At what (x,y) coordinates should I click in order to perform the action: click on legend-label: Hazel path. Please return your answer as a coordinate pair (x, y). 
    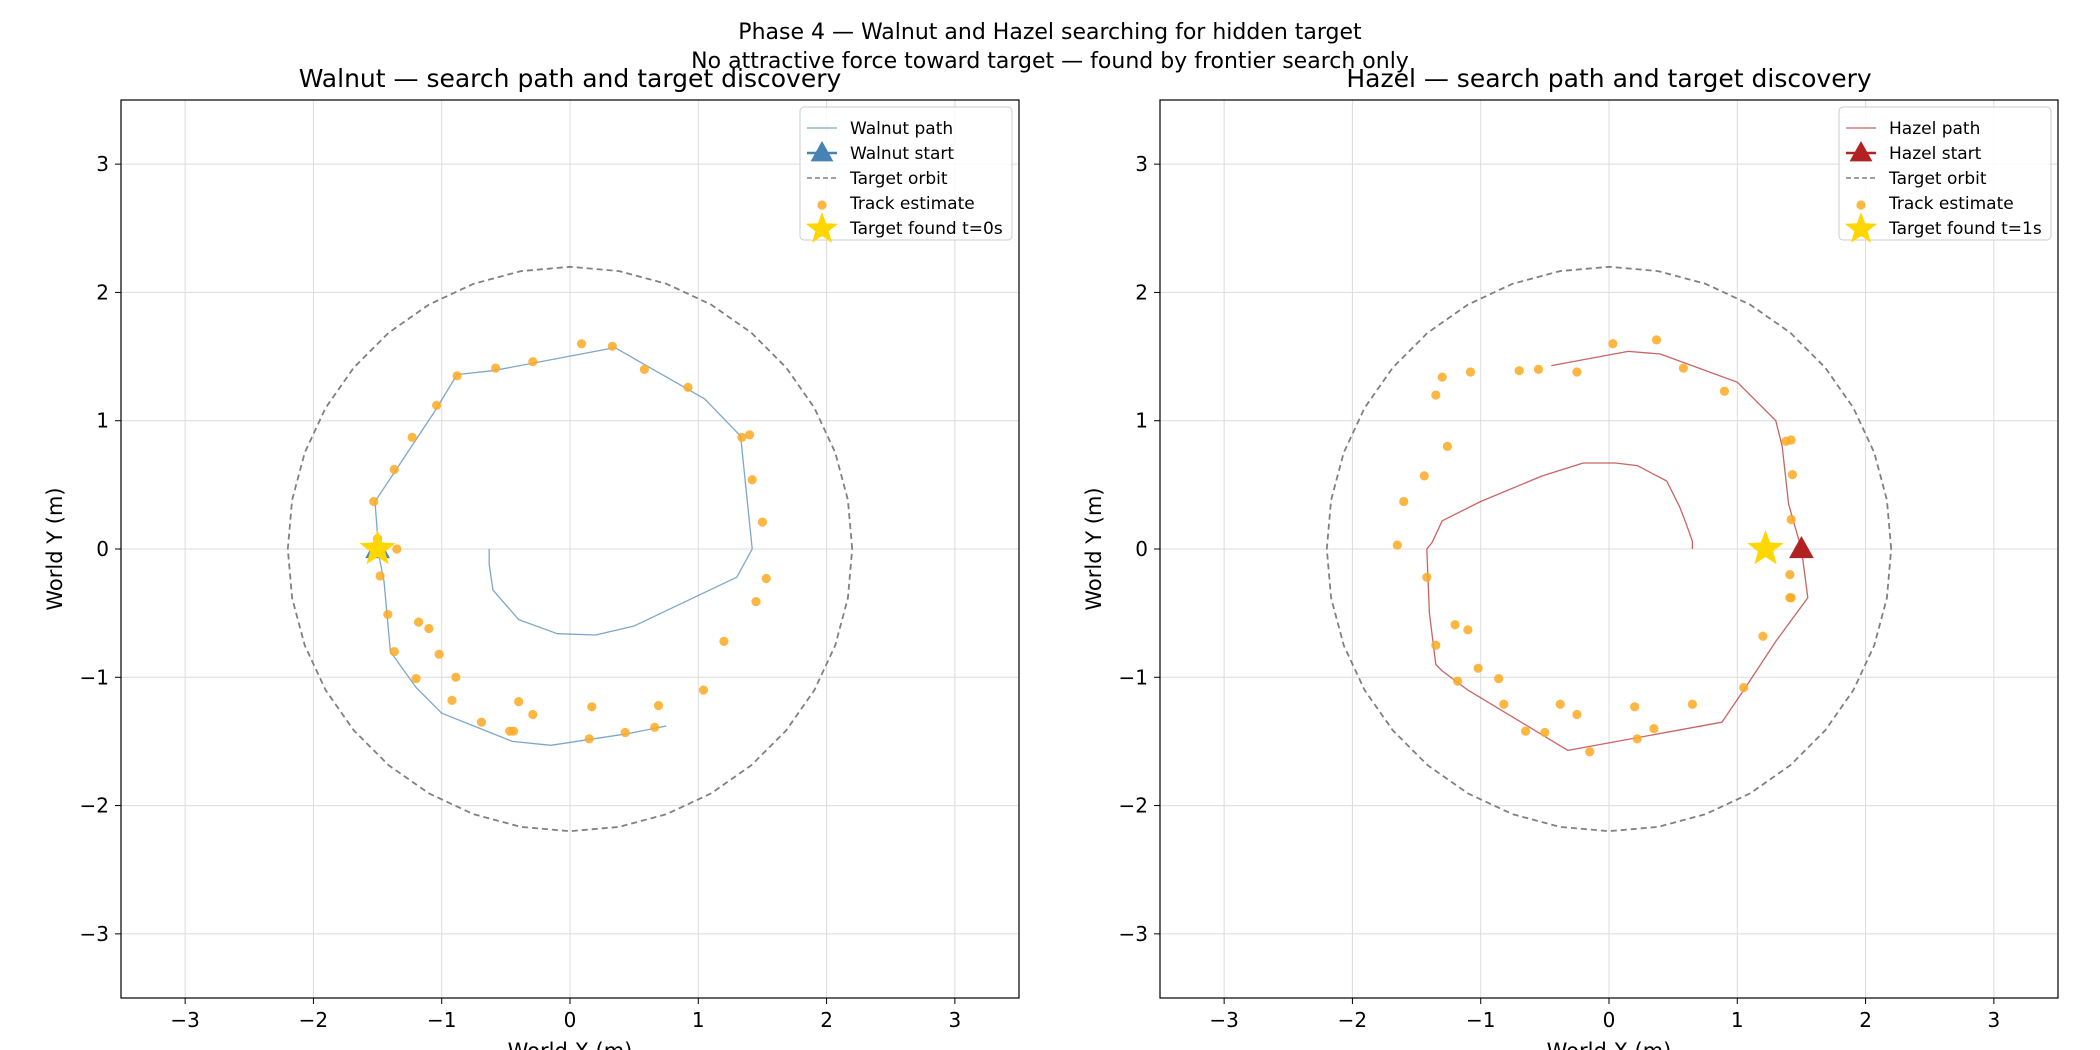
    Looking at the image, I should click on (1934, 129).